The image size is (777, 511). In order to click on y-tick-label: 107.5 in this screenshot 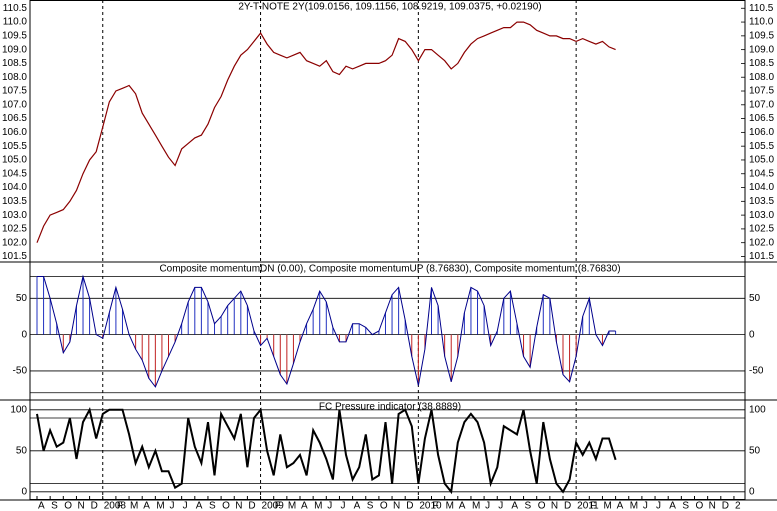, I will do `click(14, 91)`.